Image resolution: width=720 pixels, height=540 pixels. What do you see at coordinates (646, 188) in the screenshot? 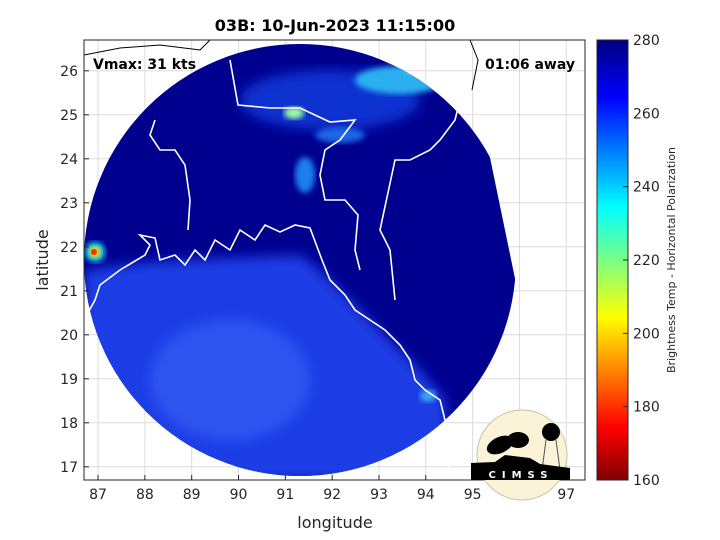
I see `colorbar-tick-label: 240` at bounding box center [646, 188].